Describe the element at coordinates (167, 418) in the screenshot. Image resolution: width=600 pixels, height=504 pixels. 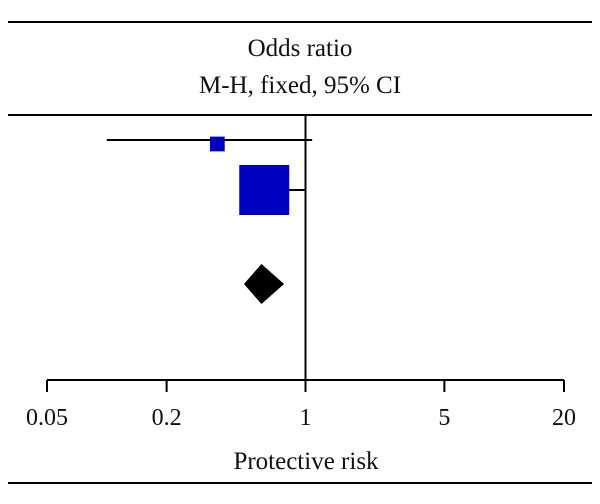
I see `x-tick-label-1: 0.2` at that location.